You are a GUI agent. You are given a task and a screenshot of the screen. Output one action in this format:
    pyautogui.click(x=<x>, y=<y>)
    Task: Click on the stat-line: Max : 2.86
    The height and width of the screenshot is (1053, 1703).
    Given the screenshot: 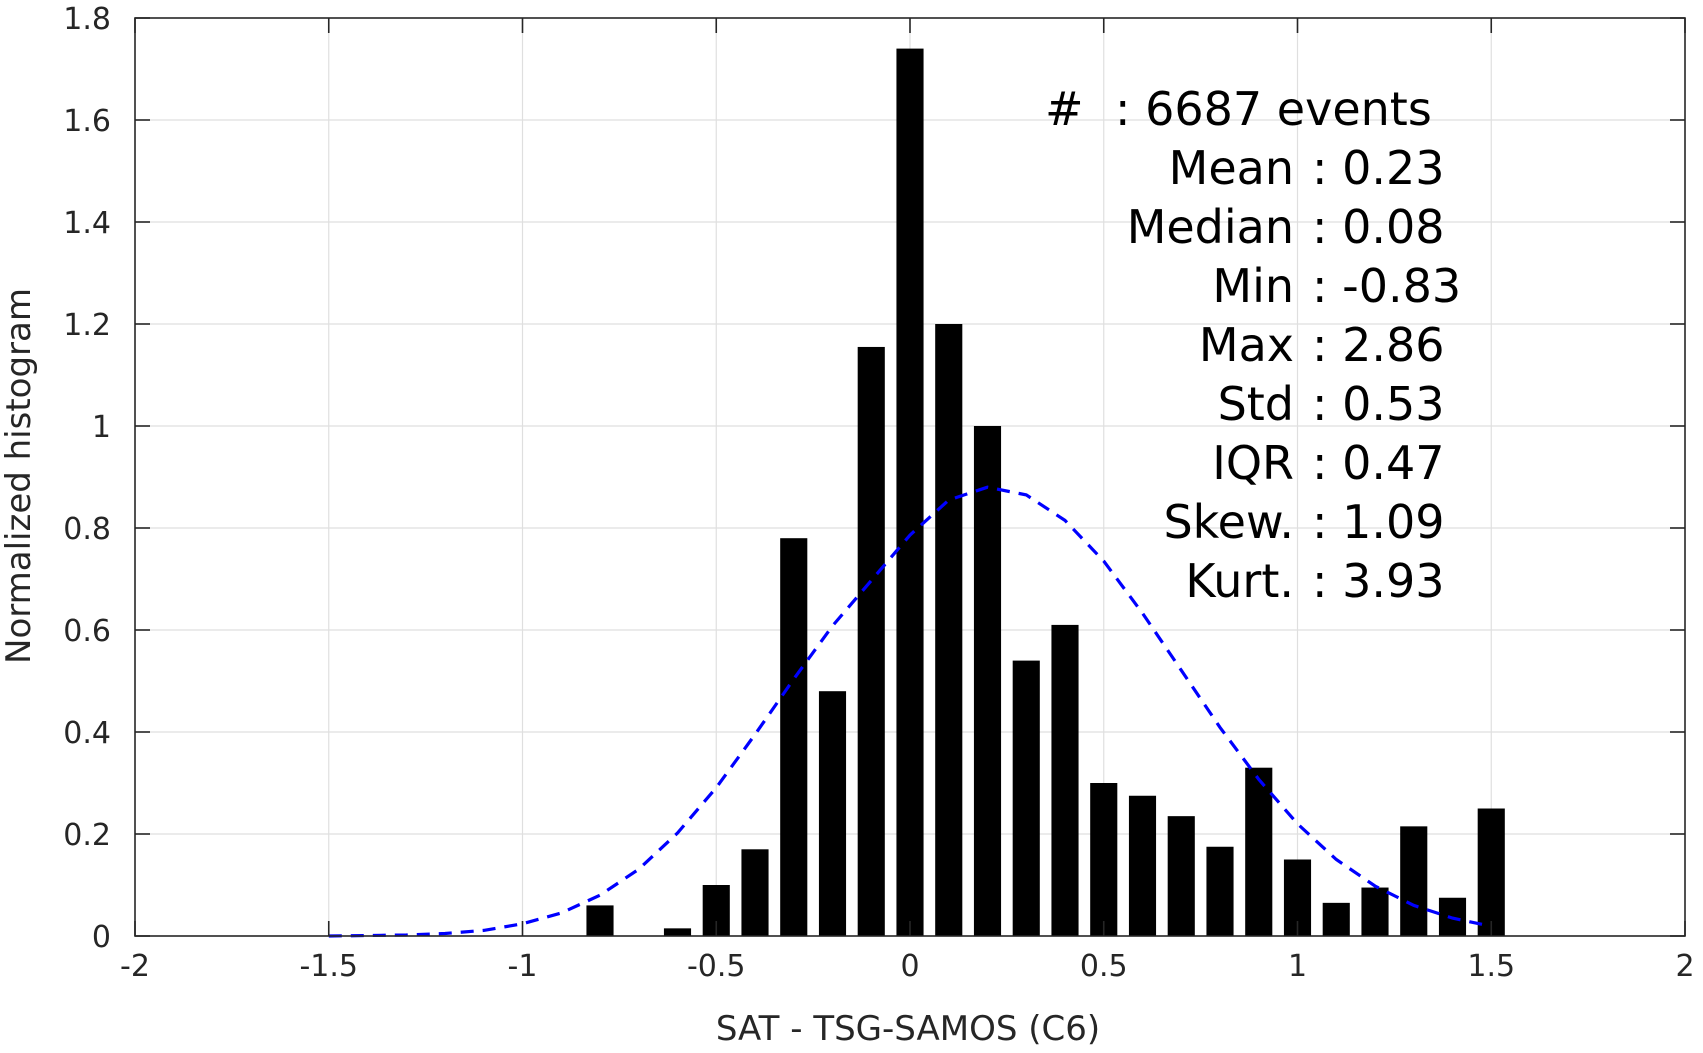 What is the action you would take?
    pyautogui.click(x=1322, y=345)
    